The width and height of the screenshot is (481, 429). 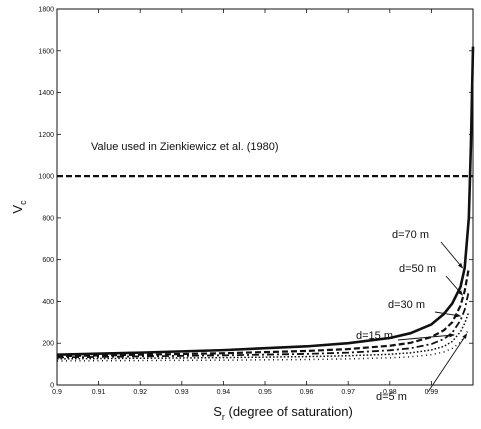 What do you see at coordinates (182, 392) in the screenshot?
I see `x-tick-label: 0.93` at bounding box center [182, 392].